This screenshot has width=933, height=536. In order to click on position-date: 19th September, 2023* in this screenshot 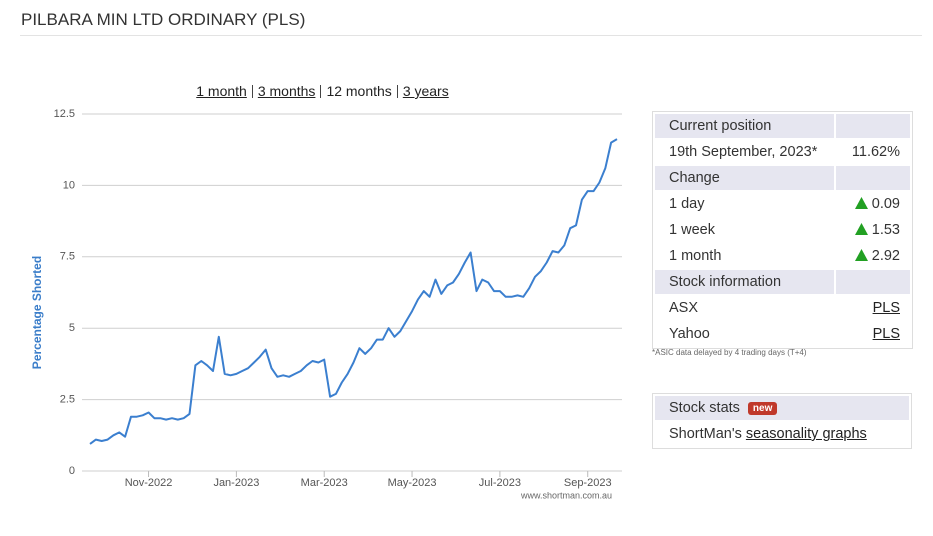, I will do `click(743, 152)`.